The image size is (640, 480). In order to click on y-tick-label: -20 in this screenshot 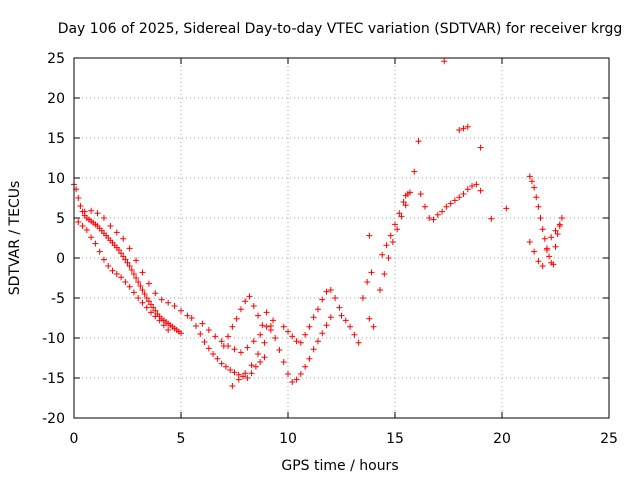, I will do `click(53, 419)`.